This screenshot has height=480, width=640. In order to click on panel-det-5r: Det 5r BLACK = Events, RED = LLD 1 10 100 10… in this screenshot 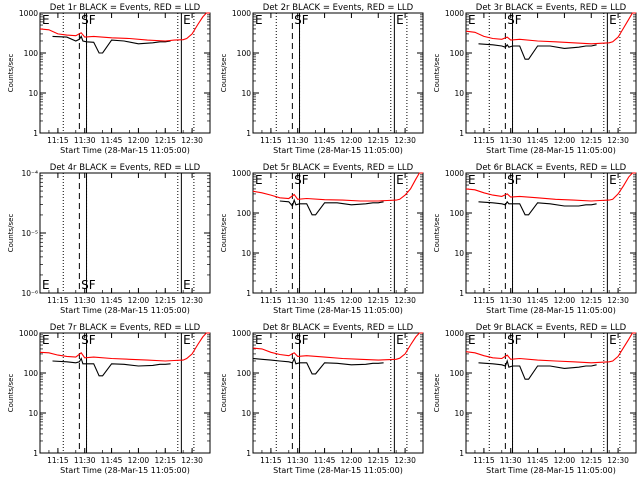, I will do `click(322, 239)`.